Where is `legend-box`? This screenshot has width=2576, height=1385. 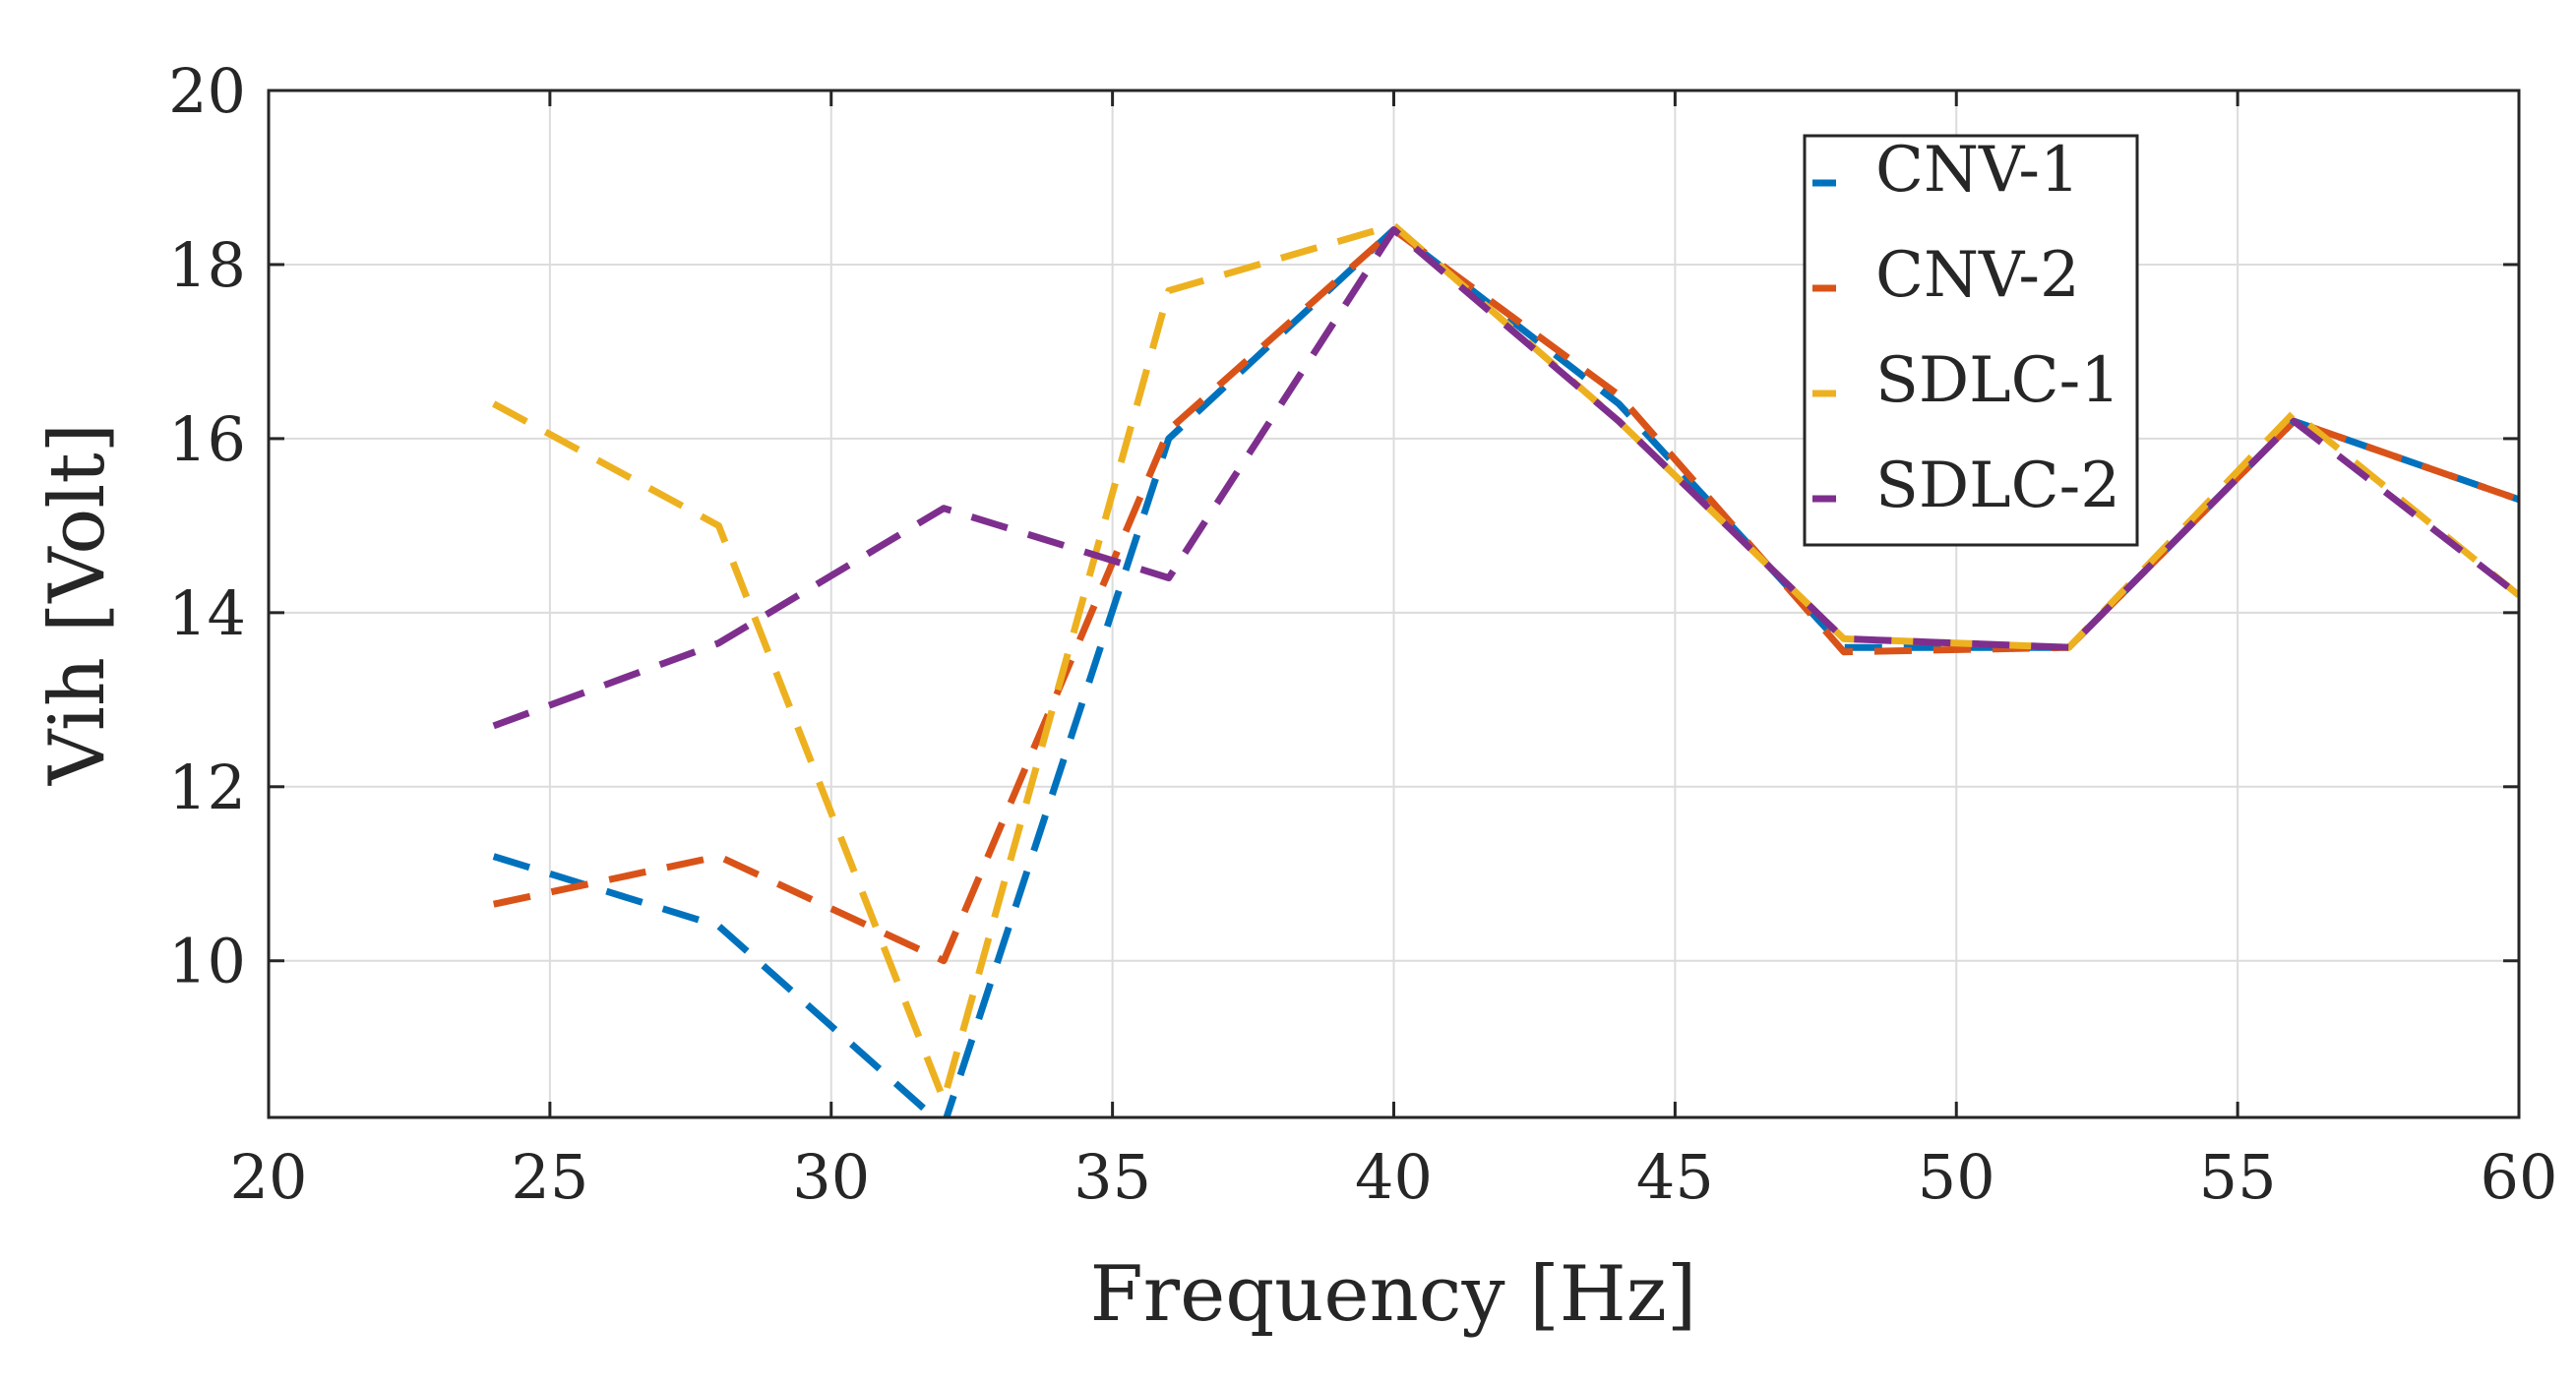 legend-box is located at coordinates (1971, 340).